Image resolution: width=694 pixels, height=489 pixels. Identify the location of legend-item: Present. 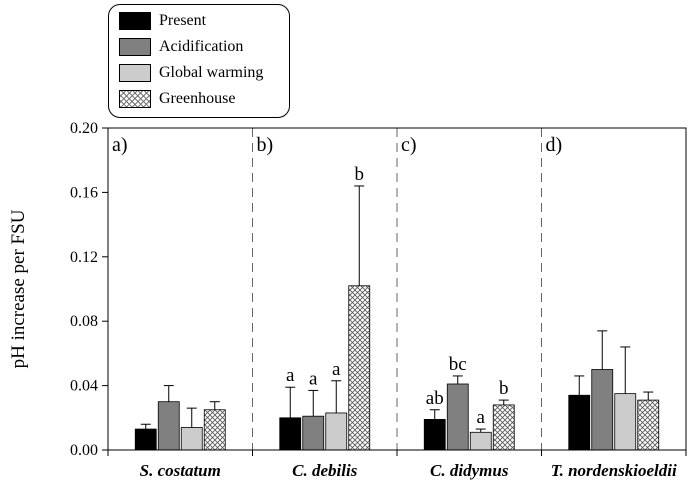
(162, 21).